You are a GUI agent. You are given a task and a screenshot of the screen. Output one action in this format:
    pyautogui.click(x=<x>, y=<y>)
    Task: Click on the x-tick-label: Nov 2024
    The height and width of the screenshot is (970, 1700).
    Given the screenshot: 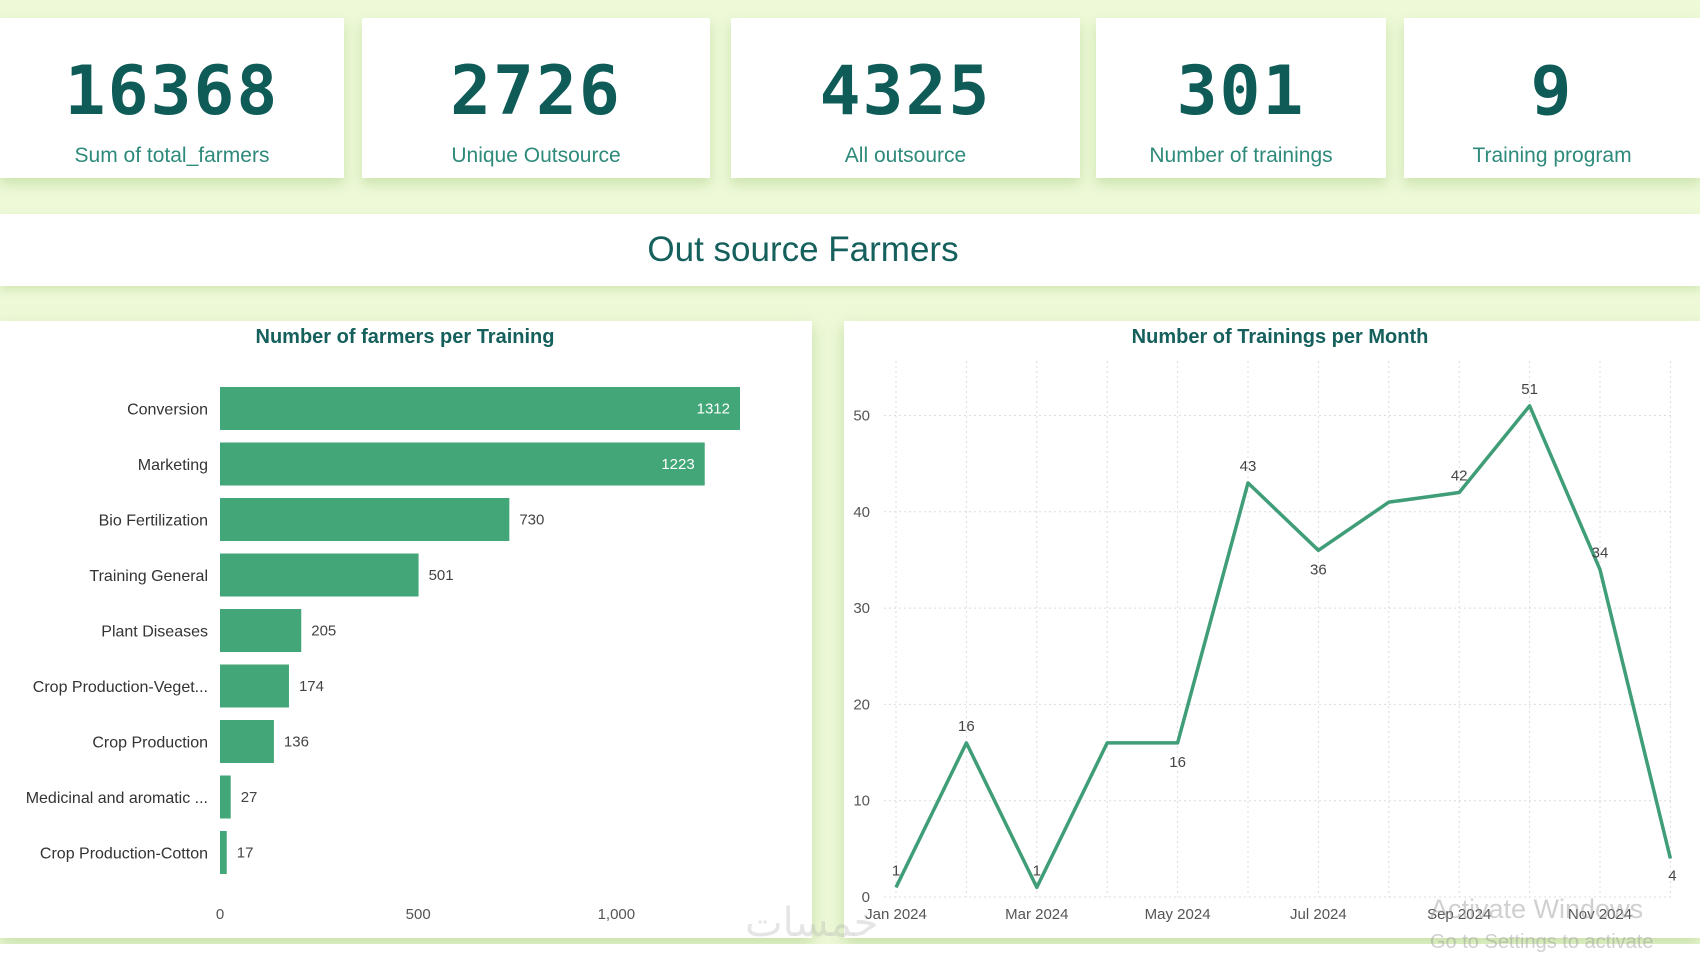 What is the action you would take?
    pyautogui.click(x=1600, y=914)
    